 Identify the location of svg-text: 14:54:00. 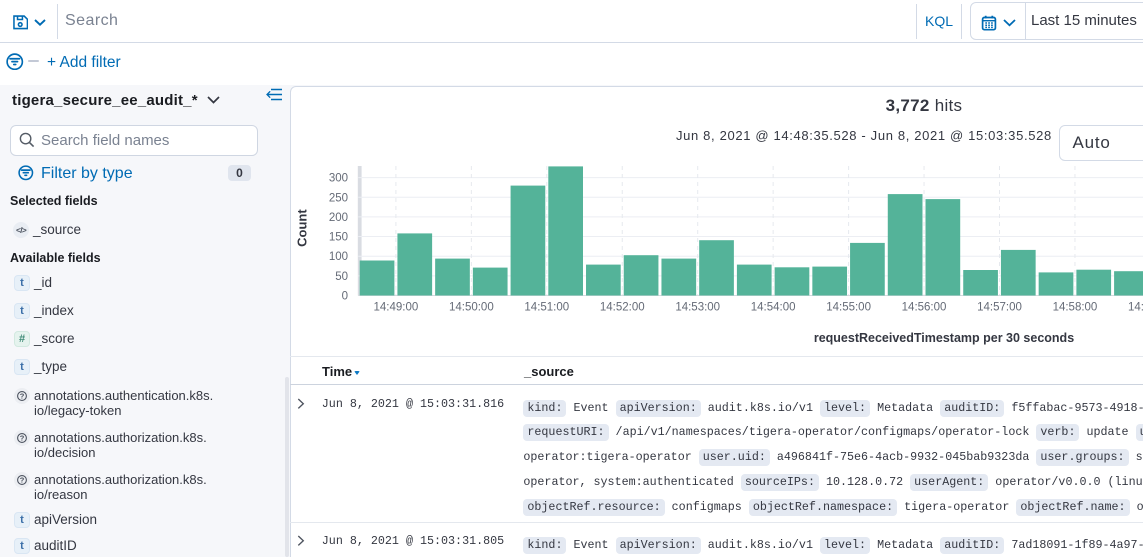
(773, 308).